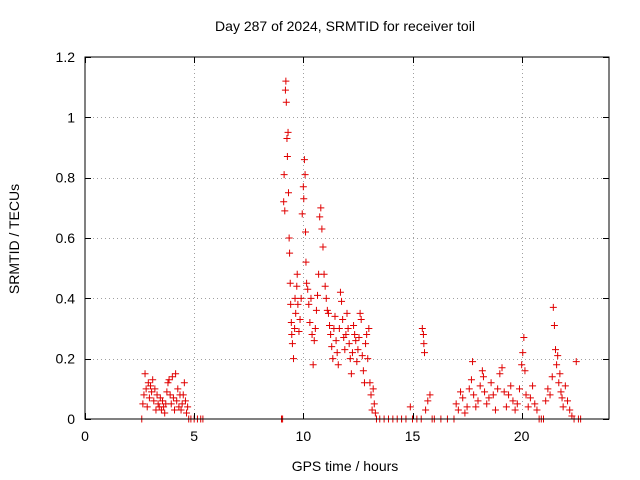 This screenshot has height=480, width=640. I want to click on y-tick-label: 1, so click(71, 117).